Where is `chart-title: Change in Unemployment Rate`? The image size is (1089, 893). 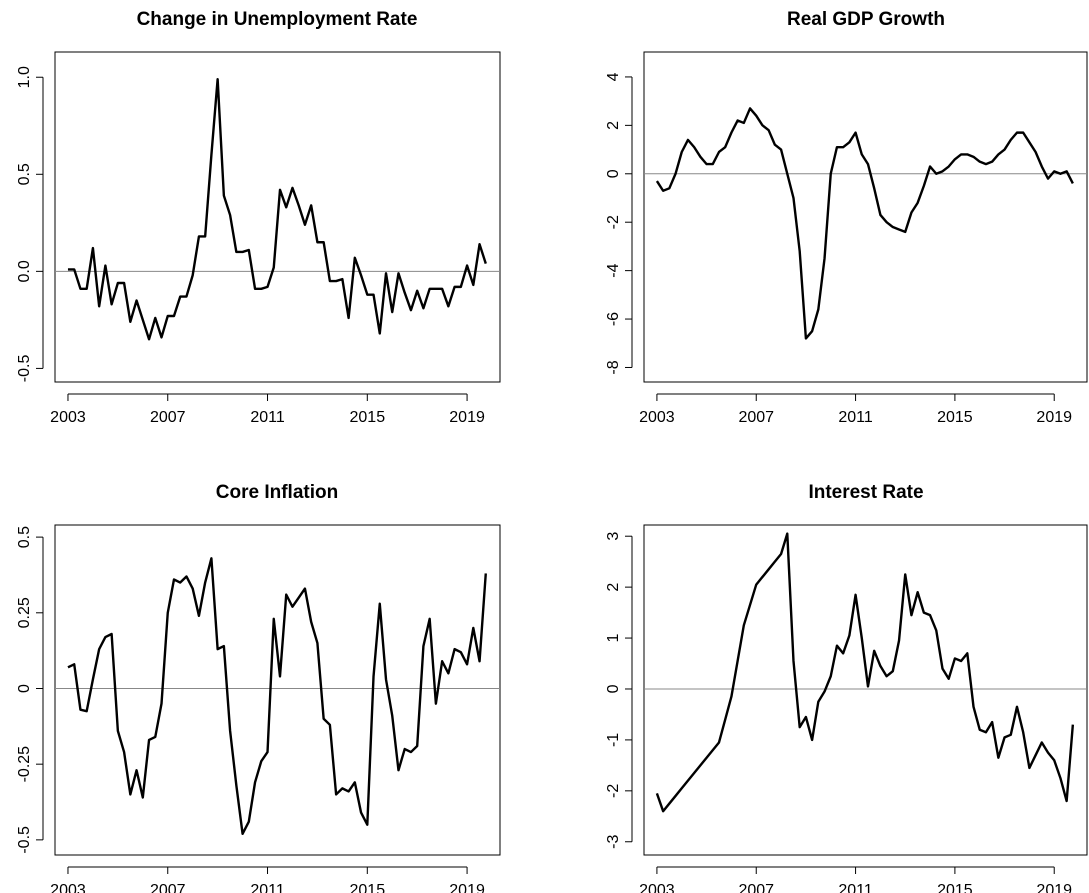 chart-title: Change in Unemployment Rate is located at coordinates (277, 19).